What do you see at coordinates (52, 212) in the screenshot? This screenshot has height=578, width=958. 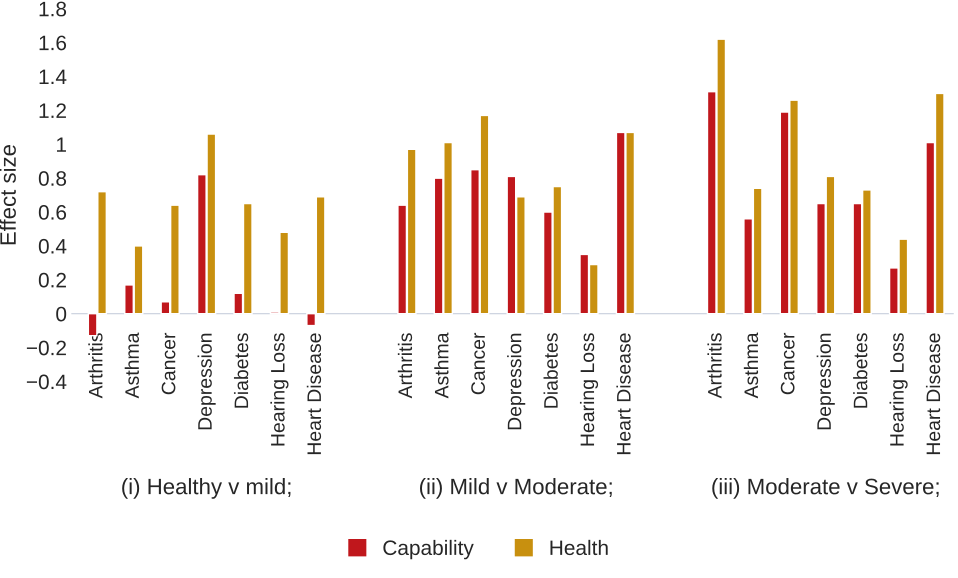 I see `y-tick-label: 0.6` at bounding box center [52, 212].